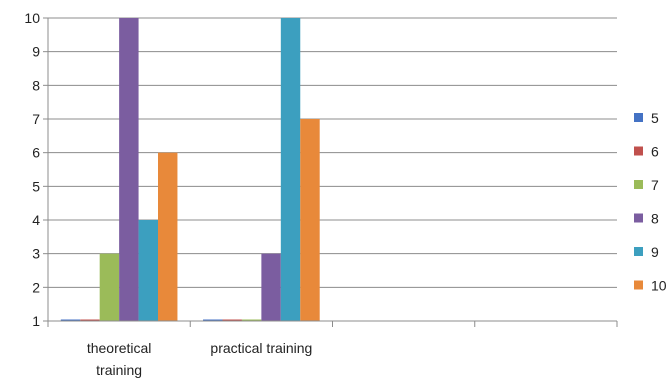 This screenshot has width=671, height=379. What do you see at coordinates (200, 359) in the screenshot?
I see `category-labels: theoretical training practical training` at bounding box center [200, 359].